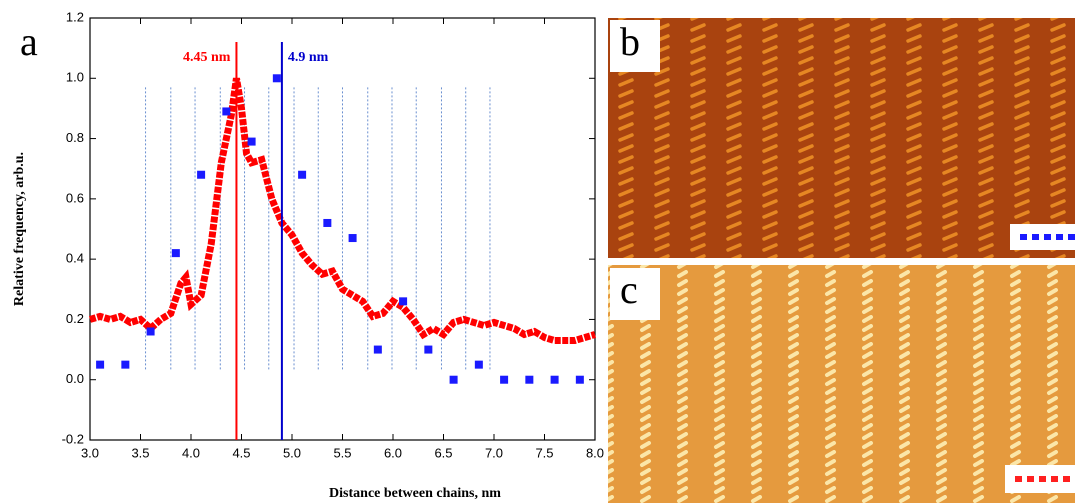 The image size is (1075, 503). Describe the element at coordinates (342, 452) in the screenshot. I see `x-tick-label: 5.5` at that location.